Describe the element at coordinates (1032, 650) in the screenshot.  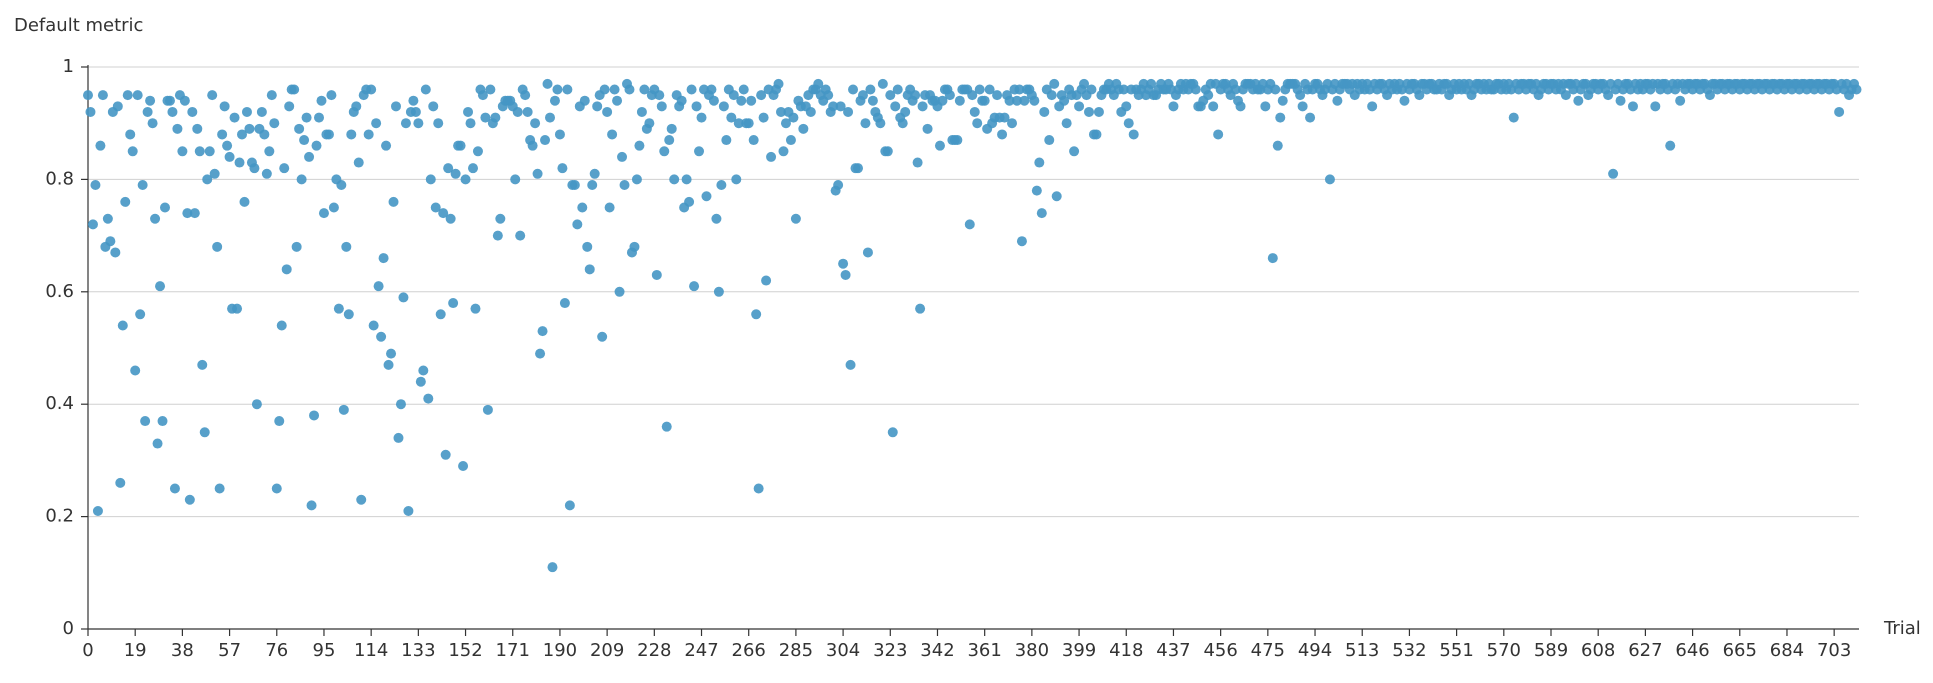
I see `x-tick-label: 380` at that location.